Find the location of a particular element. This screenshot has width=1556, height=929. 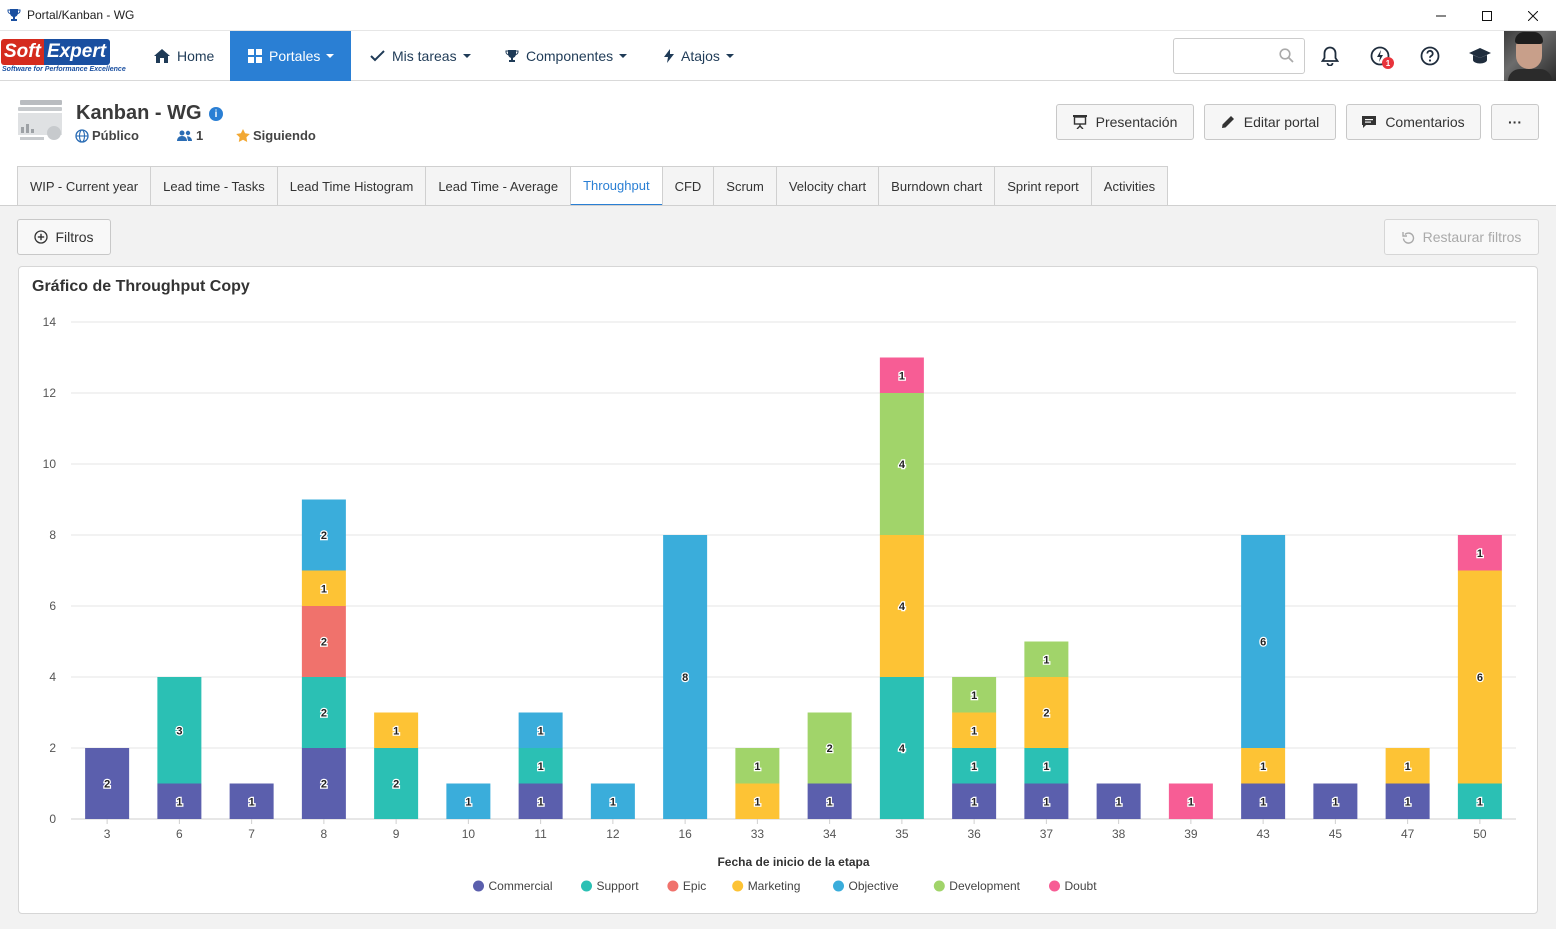

x-tick-label: 39 is located at coordinates (1191, 834).